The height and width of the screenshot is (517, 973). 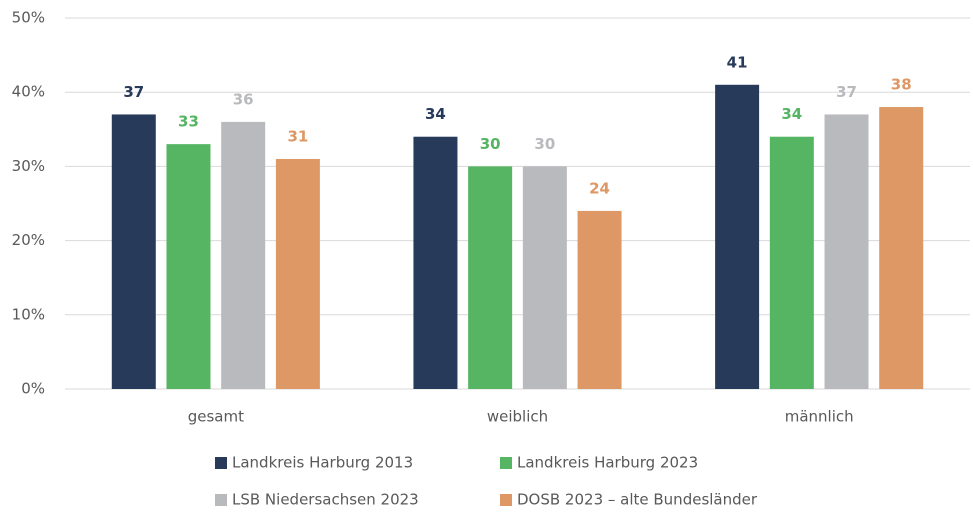 I want to click on y-tick-label: 50%, so click(x=28, y=18).